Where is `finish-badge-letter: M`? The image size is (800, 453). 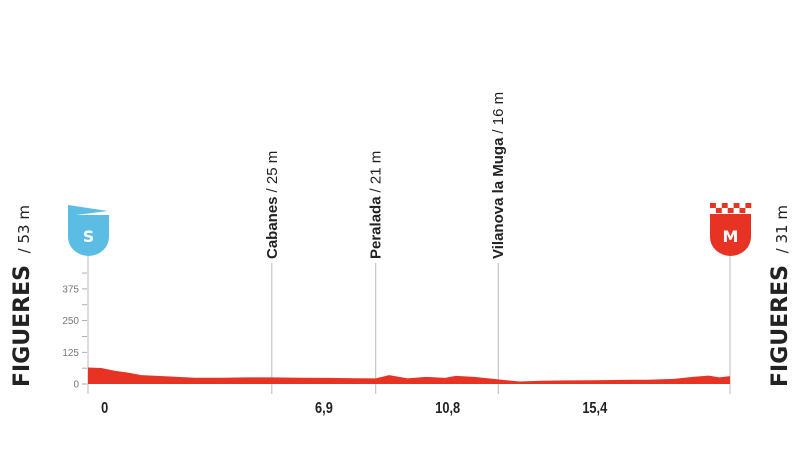
finish-badge-letter: M is located at coordinates (731, 236).